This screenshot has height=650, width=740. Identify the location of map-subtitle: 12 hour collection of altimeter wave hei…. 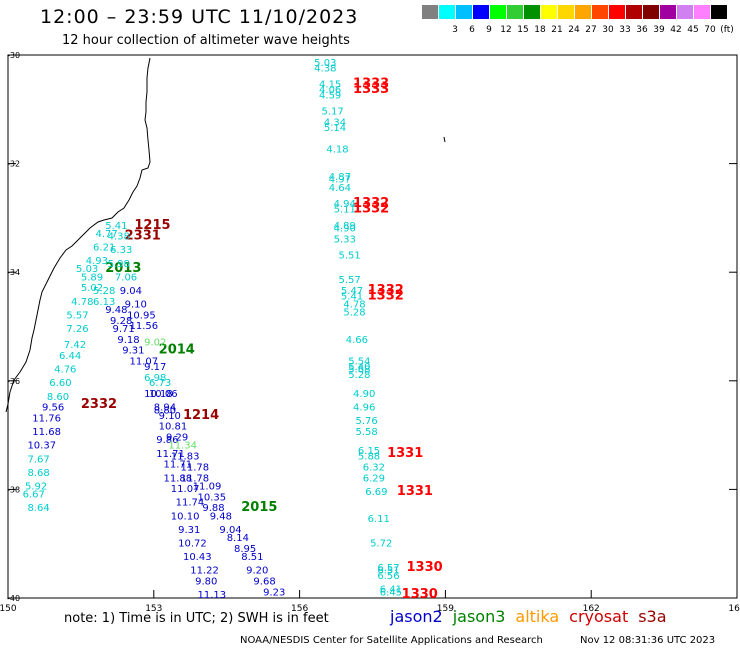
(206, 40).